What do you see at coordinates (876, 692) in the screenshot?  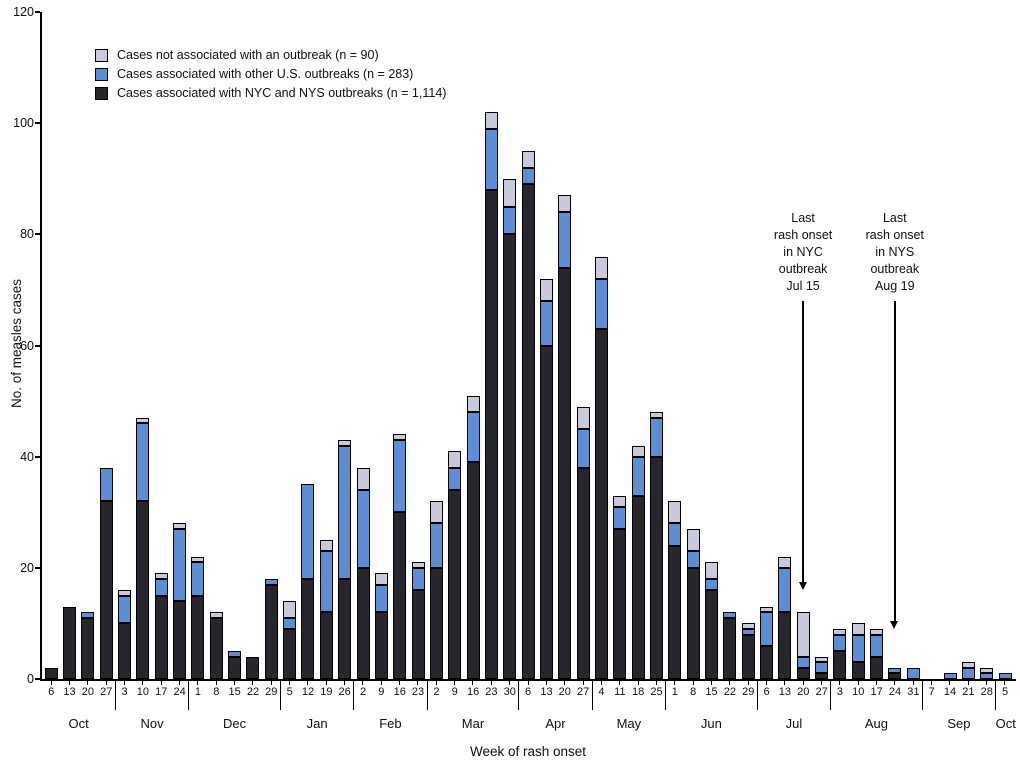 I see `x-axis-tick-label: 17` at bounding box center [876, 692].